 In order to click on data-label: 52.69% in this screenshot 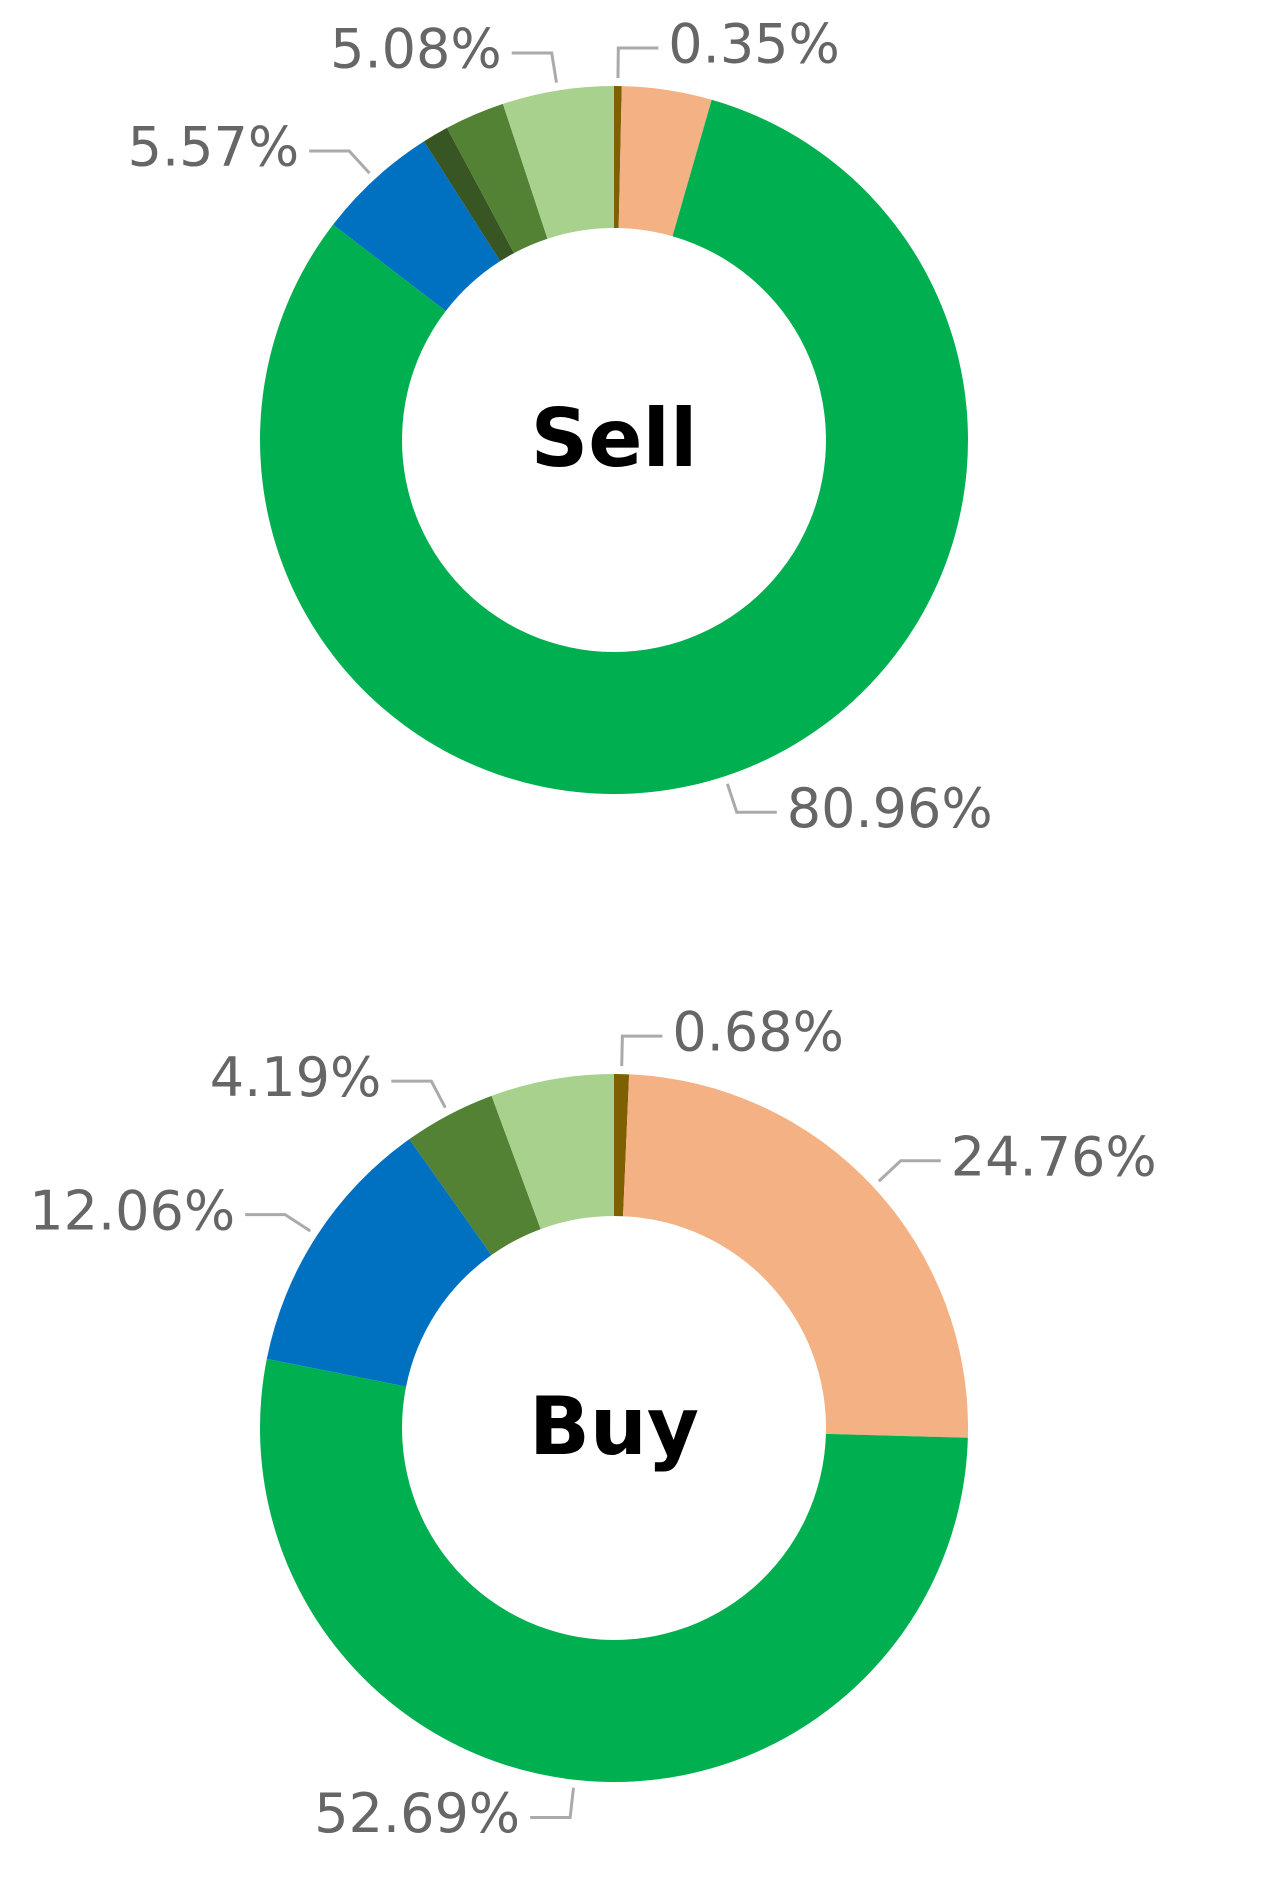, I will do `click(417, 1813)`.